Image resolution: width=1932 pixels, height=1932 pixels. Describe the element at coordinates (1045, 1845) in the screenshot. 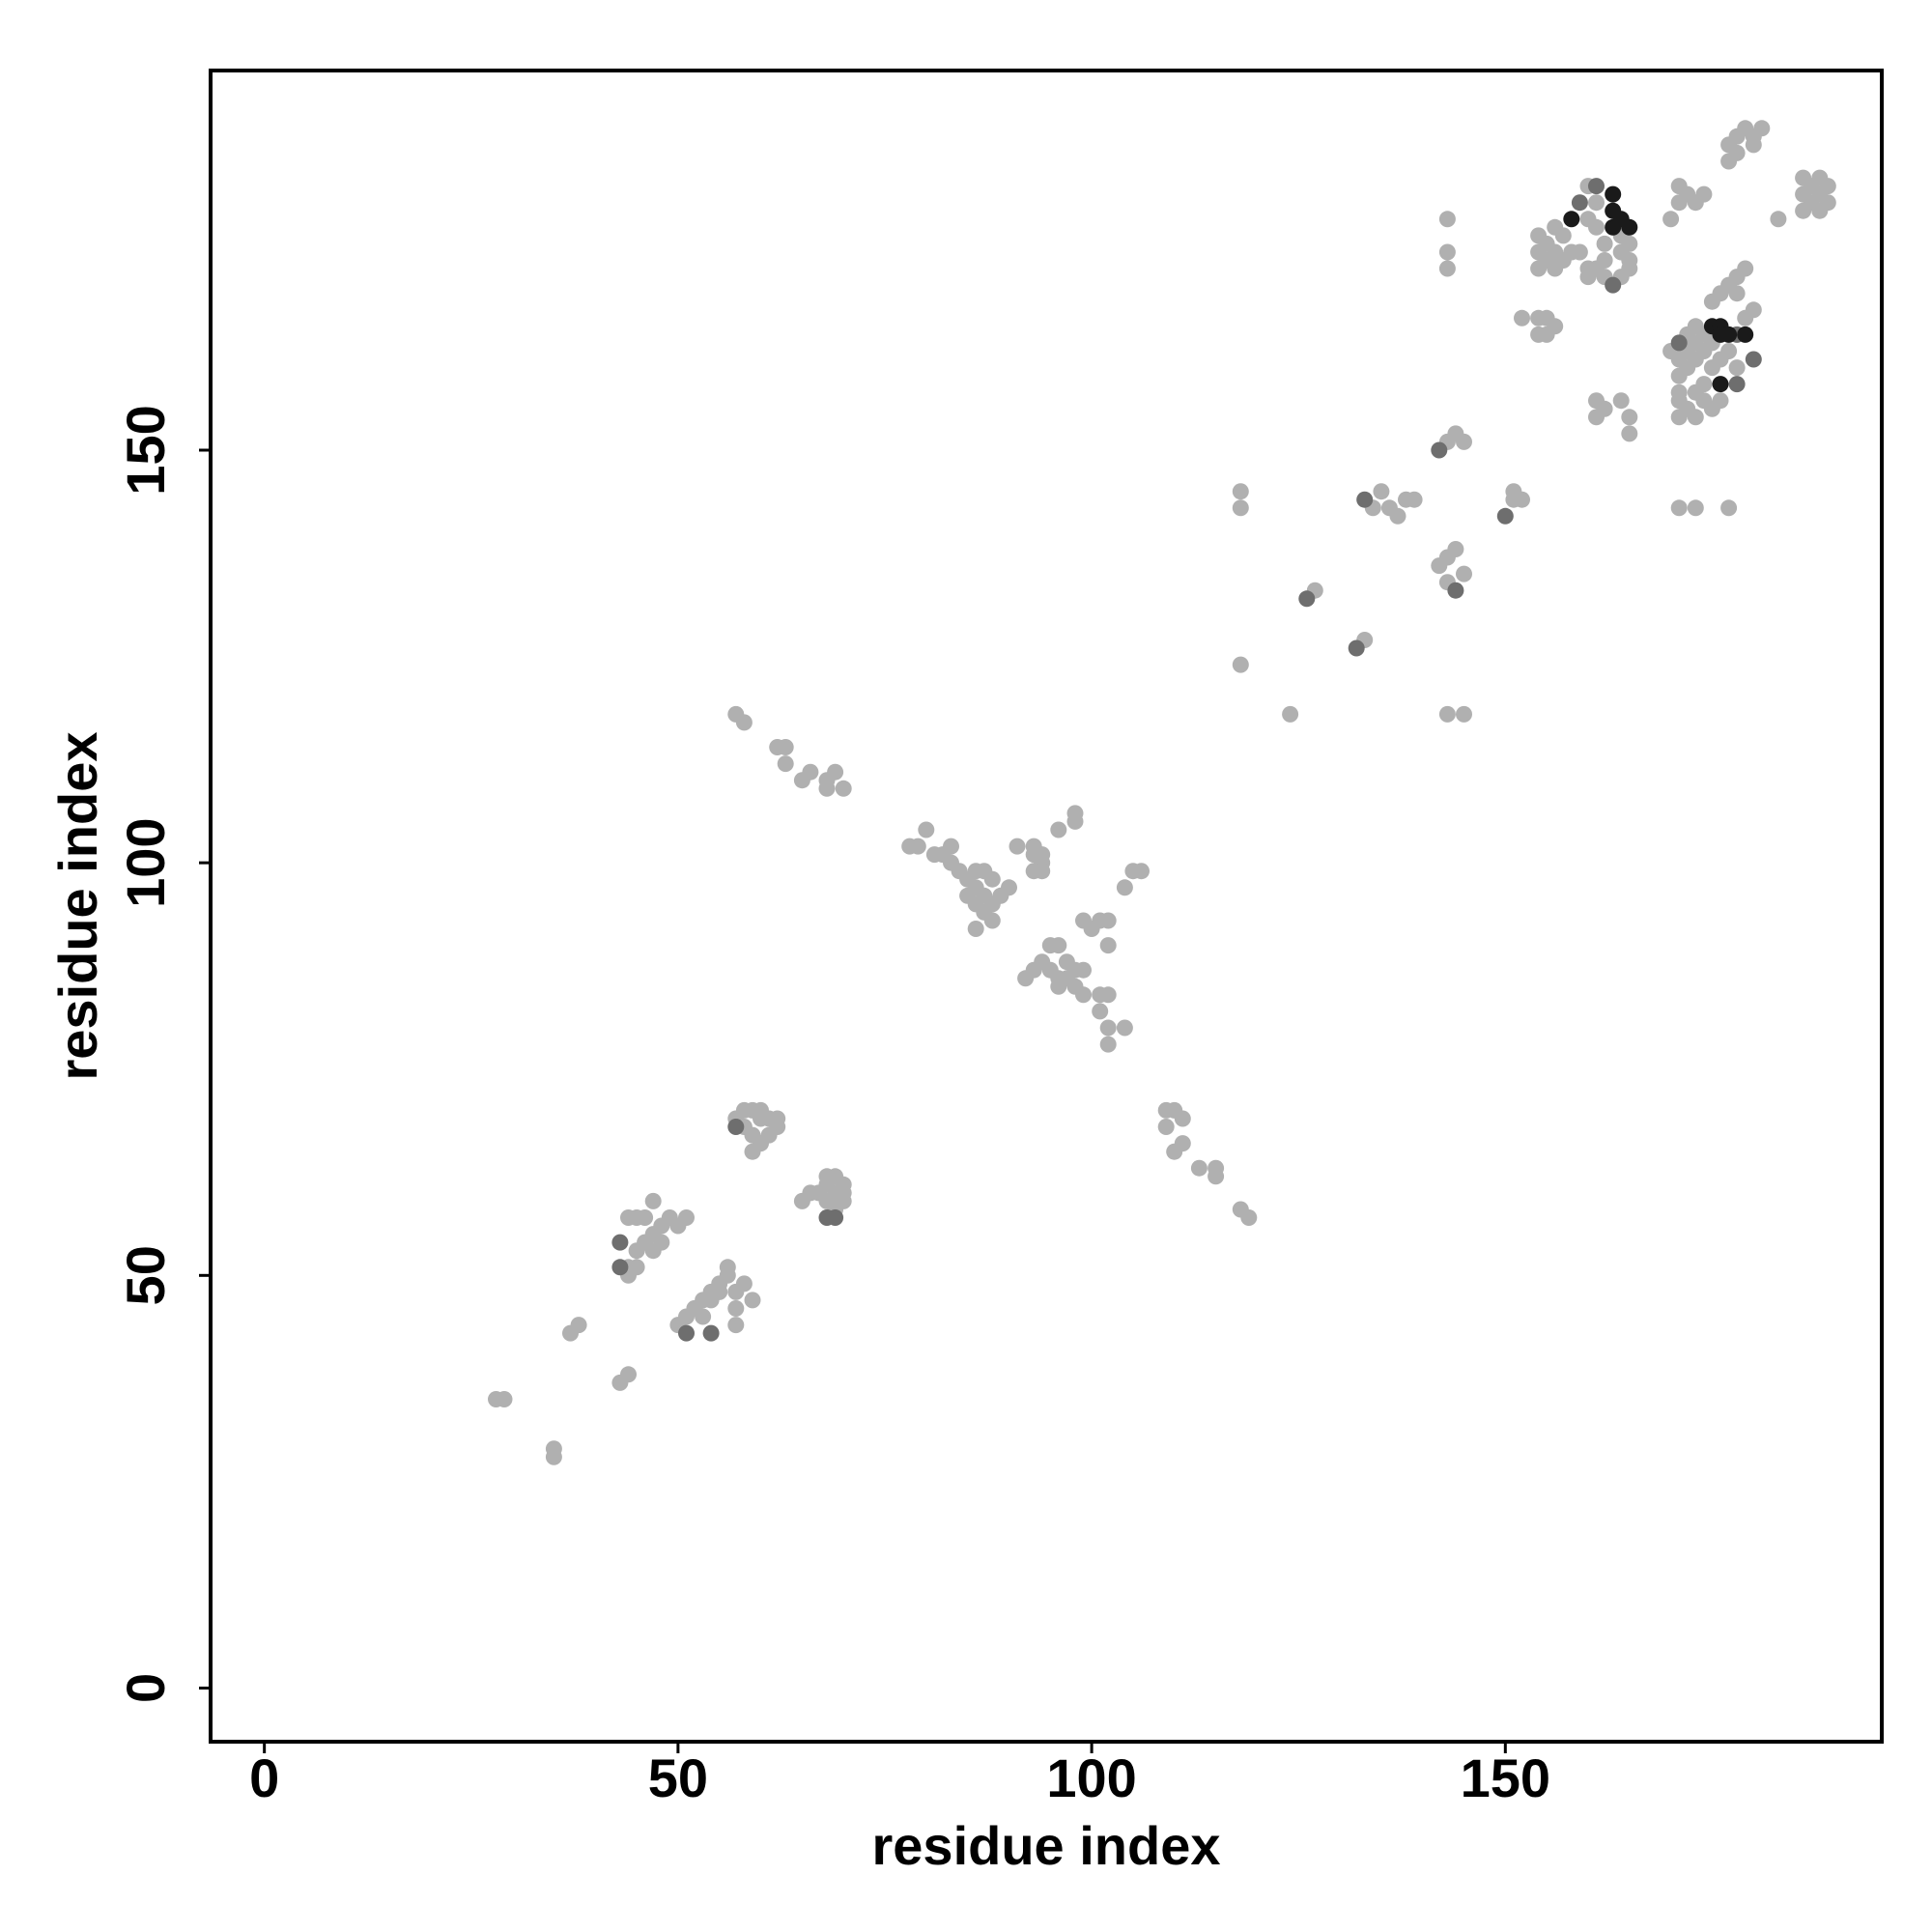

I see `x-axis-title: residue index` at that location.